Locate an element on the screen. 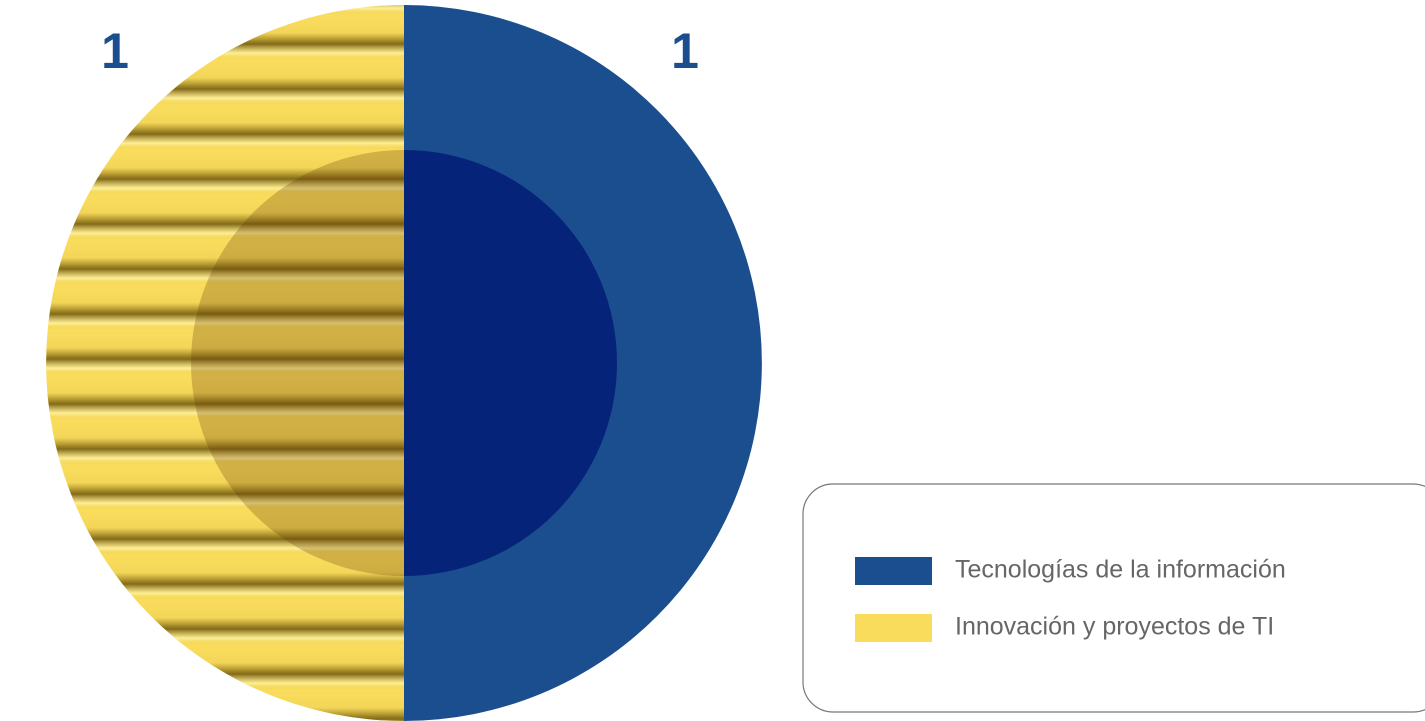 The width and height of the screenshot is (1425, 721). legend-label: Innovación y proyectos de TI is located at coordinates (1114, 627).